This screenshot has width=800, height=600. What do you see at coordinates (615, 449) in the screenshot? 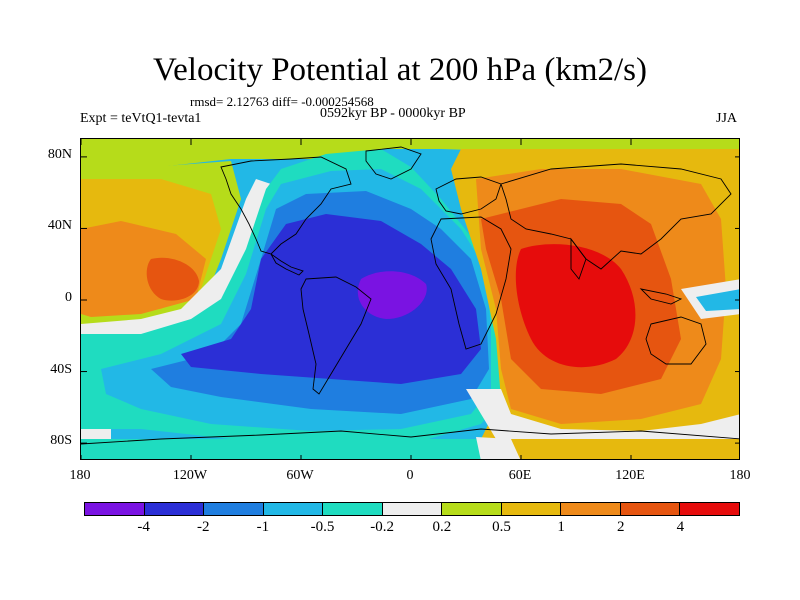
I see `field-south-yellow` at bounding box center [615, 449].